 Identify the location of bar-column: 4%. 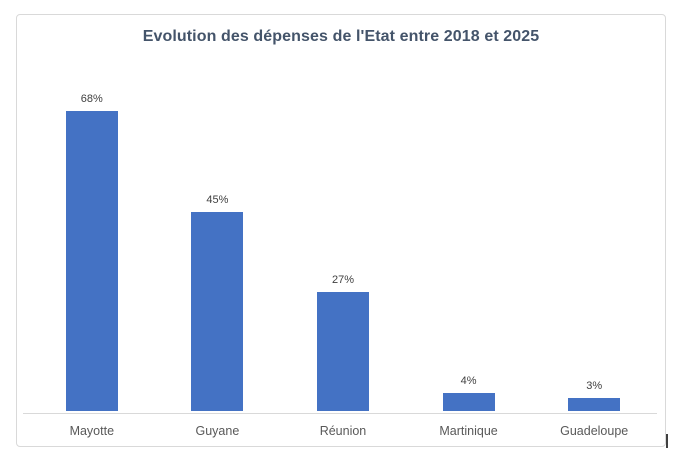
(469, 246).